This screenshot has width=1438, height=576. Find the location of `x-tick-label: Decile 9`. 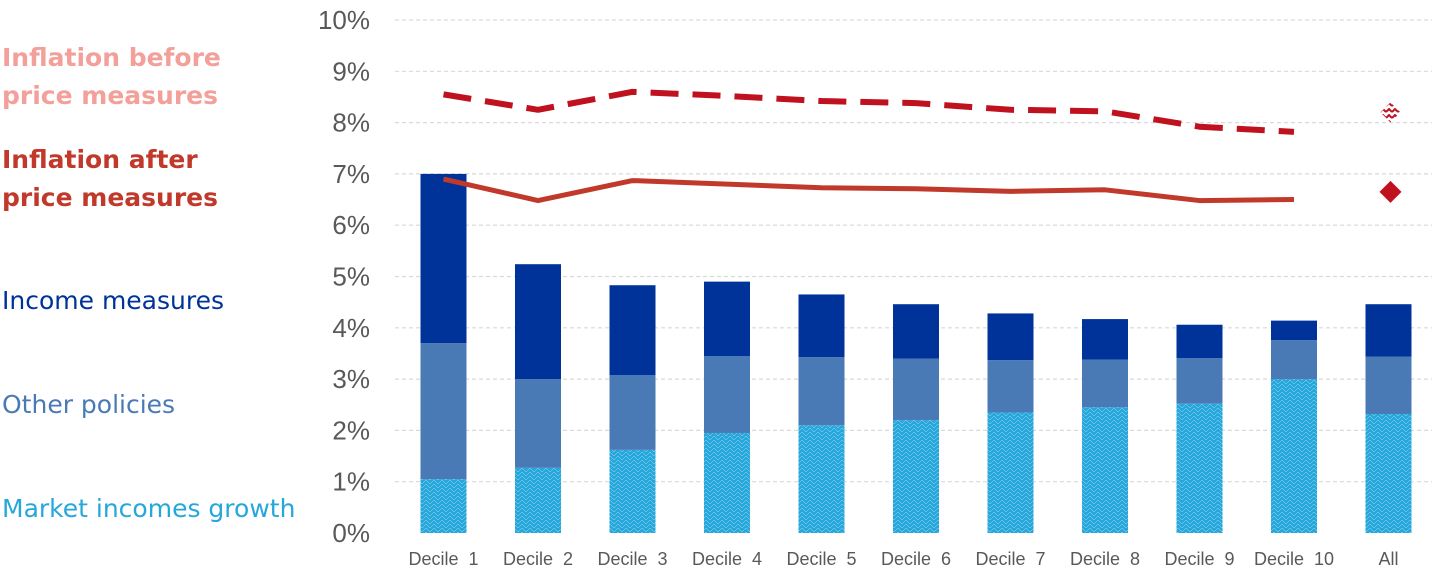

x-tick-label: Decile 9 is located at coordinates (1199, 559).